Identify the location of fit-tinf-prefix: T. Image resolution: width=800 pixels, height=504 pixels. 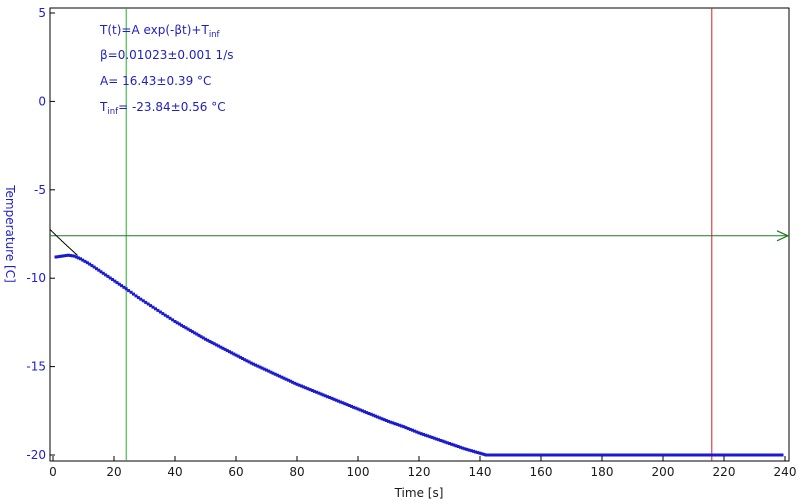
(103, 107).